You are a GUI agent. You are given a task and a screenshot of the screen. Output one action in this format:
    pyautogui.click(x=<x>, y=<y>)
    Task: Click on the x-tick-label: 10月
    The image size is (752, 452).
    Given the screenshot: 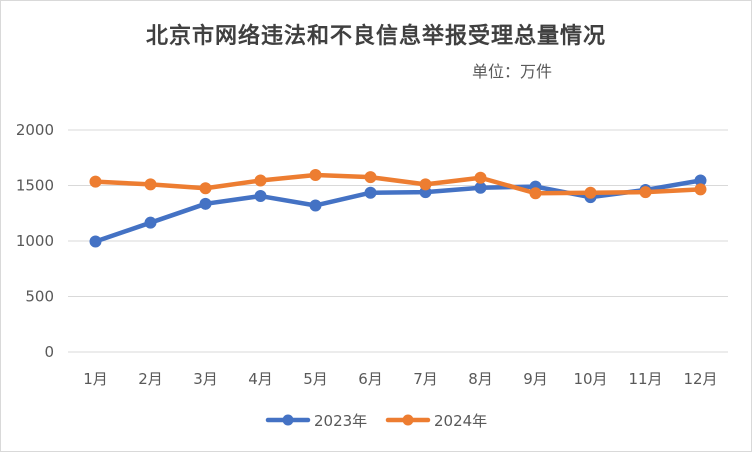 What is the action you would take?
    pyautogui.click(x=590, y=379)
    